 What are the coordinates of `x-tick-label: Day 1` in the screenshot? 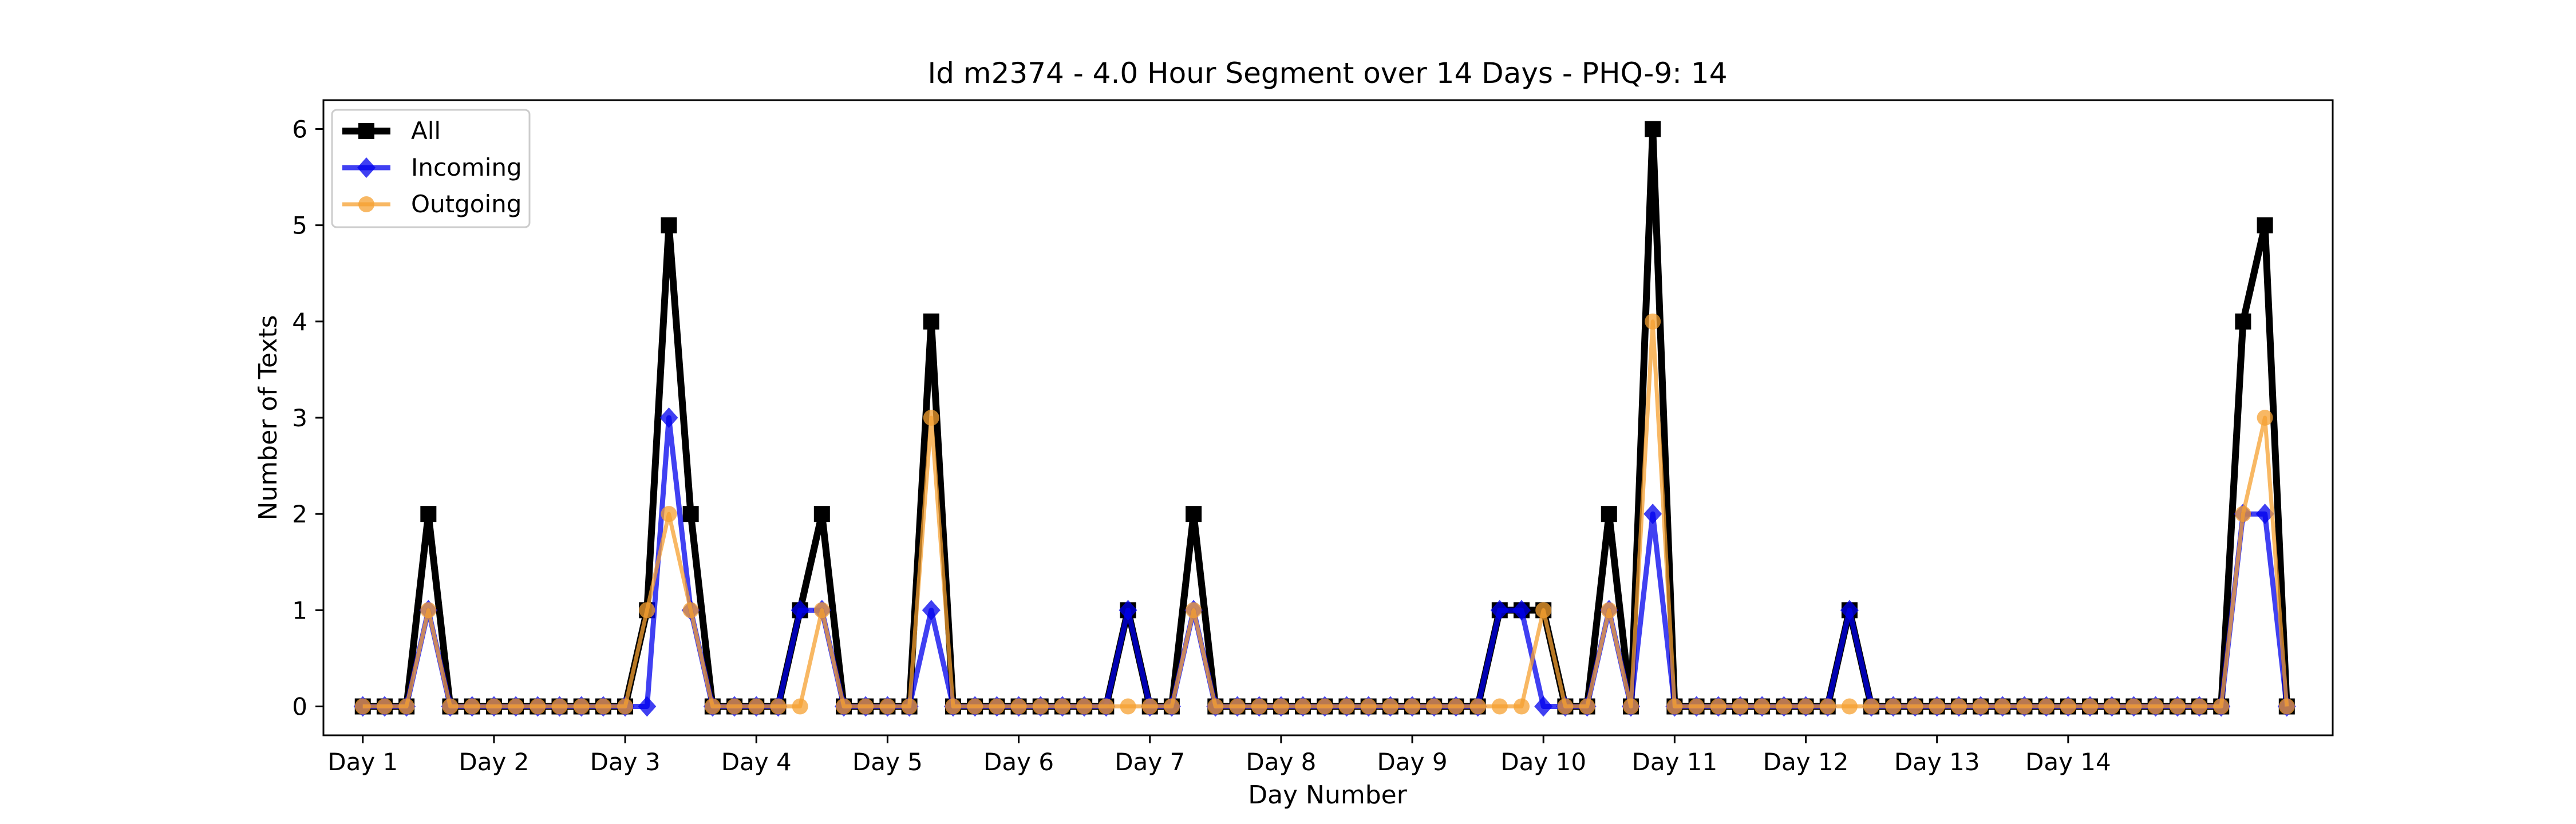 It's located at (362, 762).